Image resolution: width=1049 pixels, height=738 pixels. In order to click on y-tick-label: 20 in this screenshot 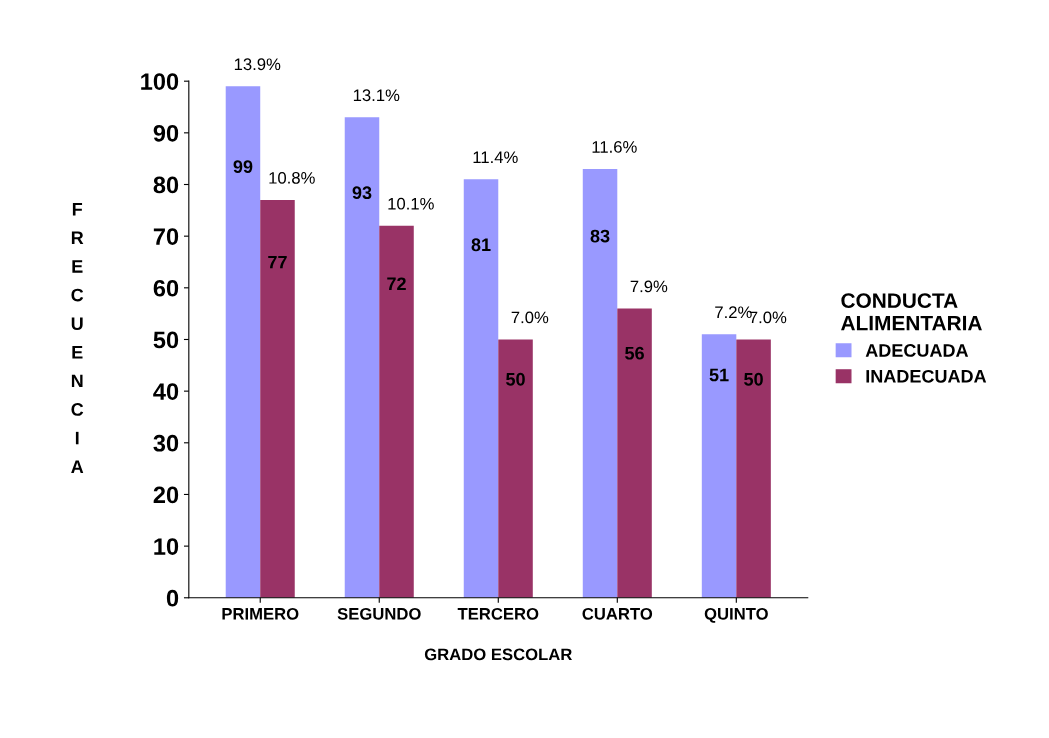, I will do `click(166, 495)`.